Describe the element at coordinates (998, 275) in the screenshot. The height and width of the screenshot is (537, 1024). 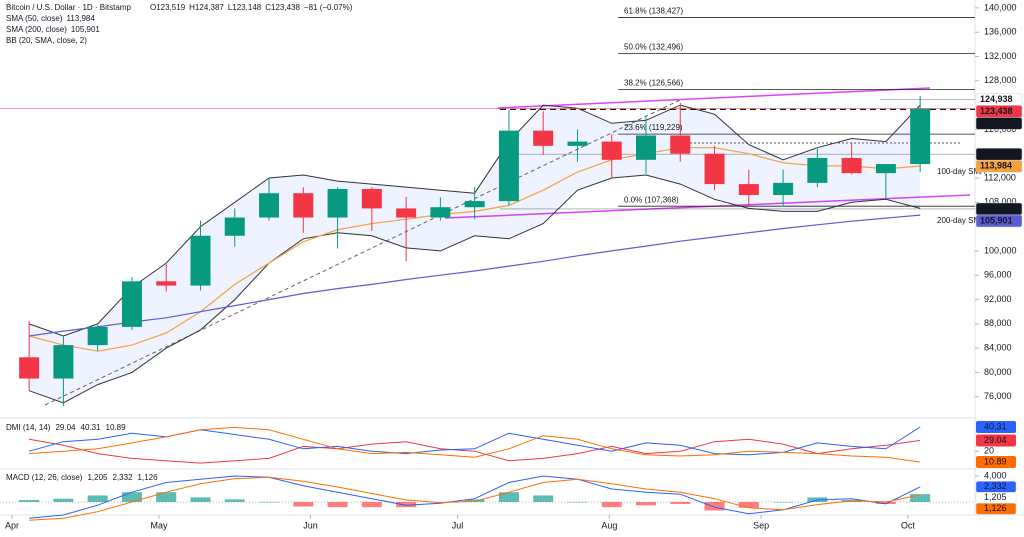
I see `y-tick-label: 96,000` at that location.